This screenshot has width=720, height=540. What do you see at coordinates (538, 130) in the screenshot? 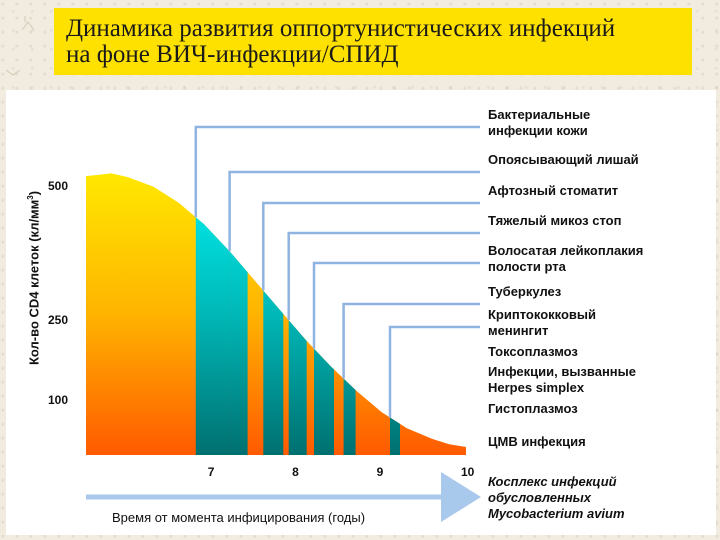
I see `infection-label-line: инфекции кожи` at bounding box center [538, 130].